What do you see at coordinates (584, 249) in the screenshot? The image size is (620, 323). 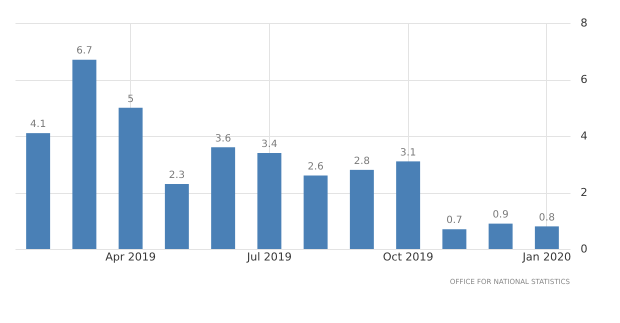 I see `y-tick-label: 0` at bounding box center [584, 249].